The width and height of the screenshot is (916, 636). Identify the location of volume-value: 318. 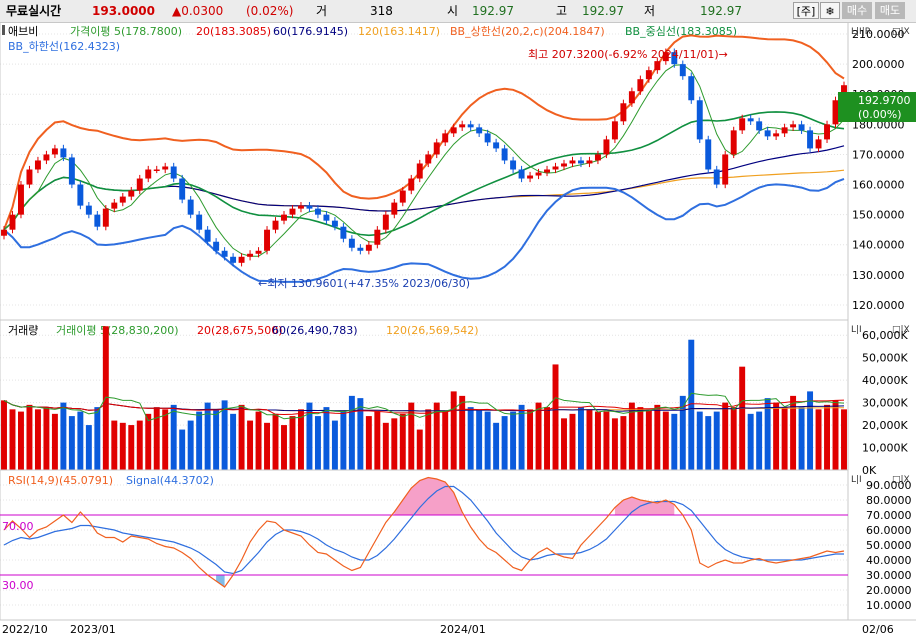
(381, 11).